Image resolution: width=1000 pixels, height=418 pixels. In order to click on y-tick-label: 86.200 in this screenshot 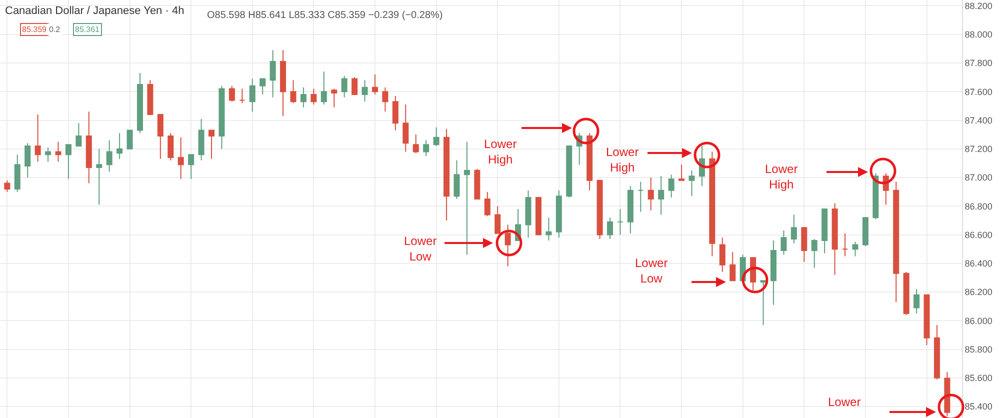, I will do `click(978, 292)`.